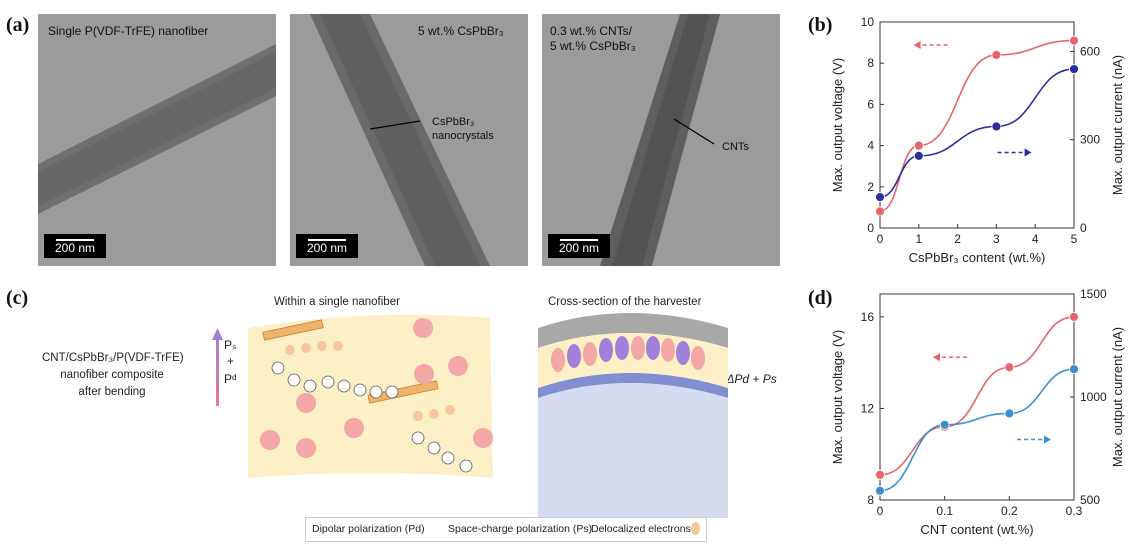 This screenshot has height=544, width=1142. What do you see at coordinates (868, 408) in the screenshot?
I see `y-tick-label: 12` at bounding box center [868, 408].